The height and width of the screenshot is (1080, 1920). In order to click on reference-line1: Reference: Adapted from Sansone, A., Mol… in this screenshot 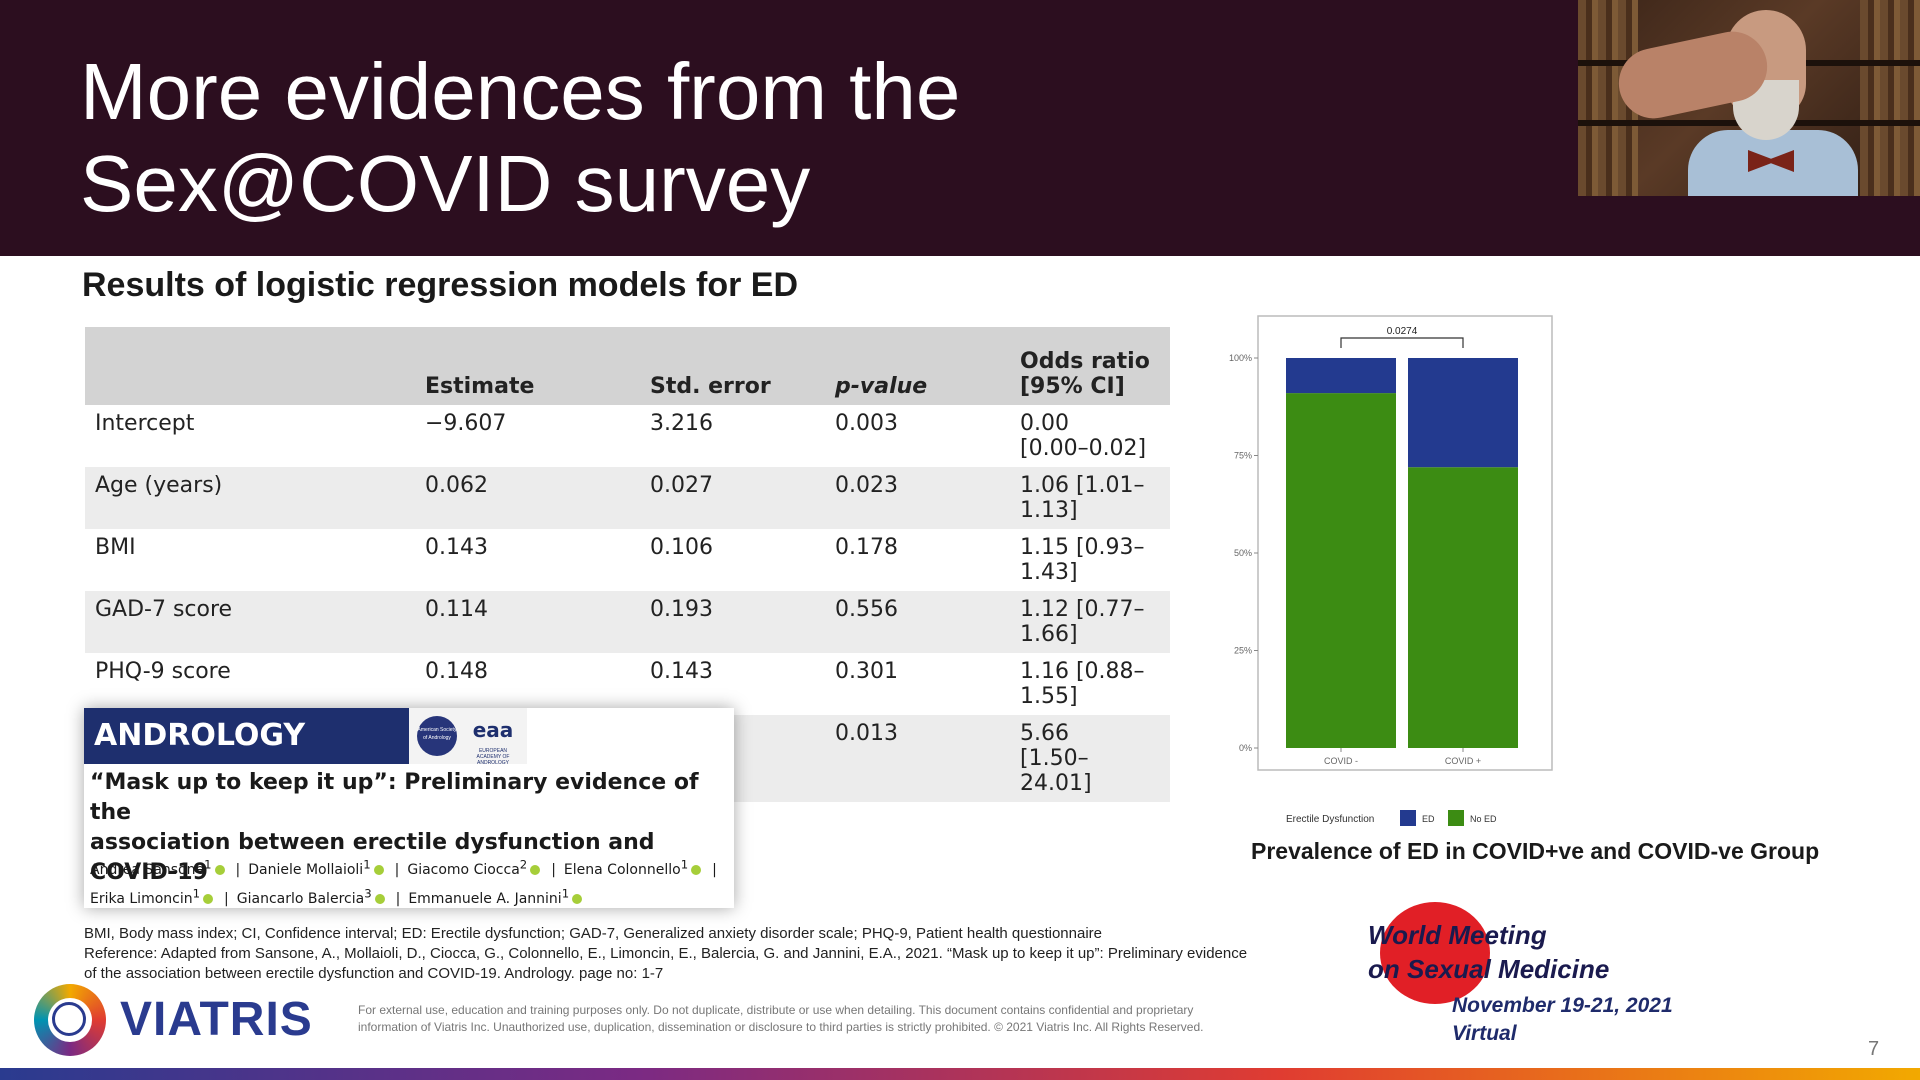, I will do `click(666, 953)`.